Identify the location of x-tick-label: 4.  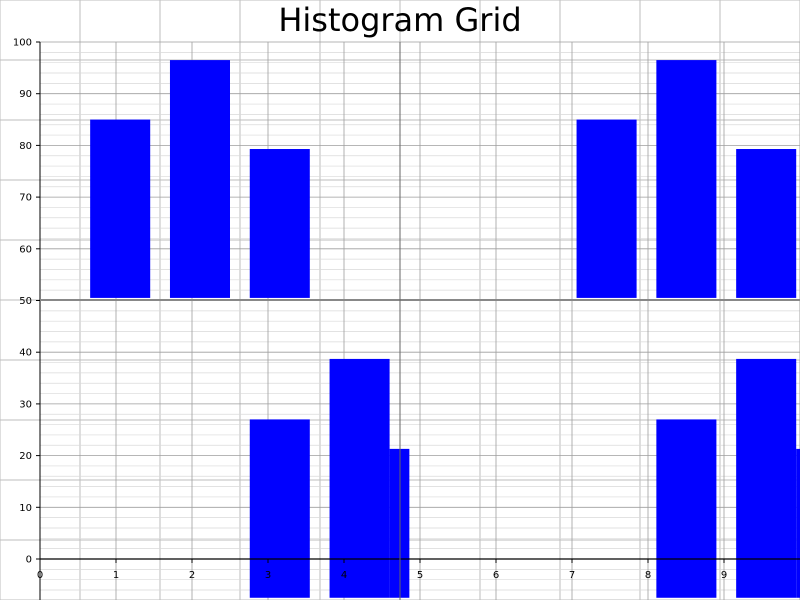
(344, 575).